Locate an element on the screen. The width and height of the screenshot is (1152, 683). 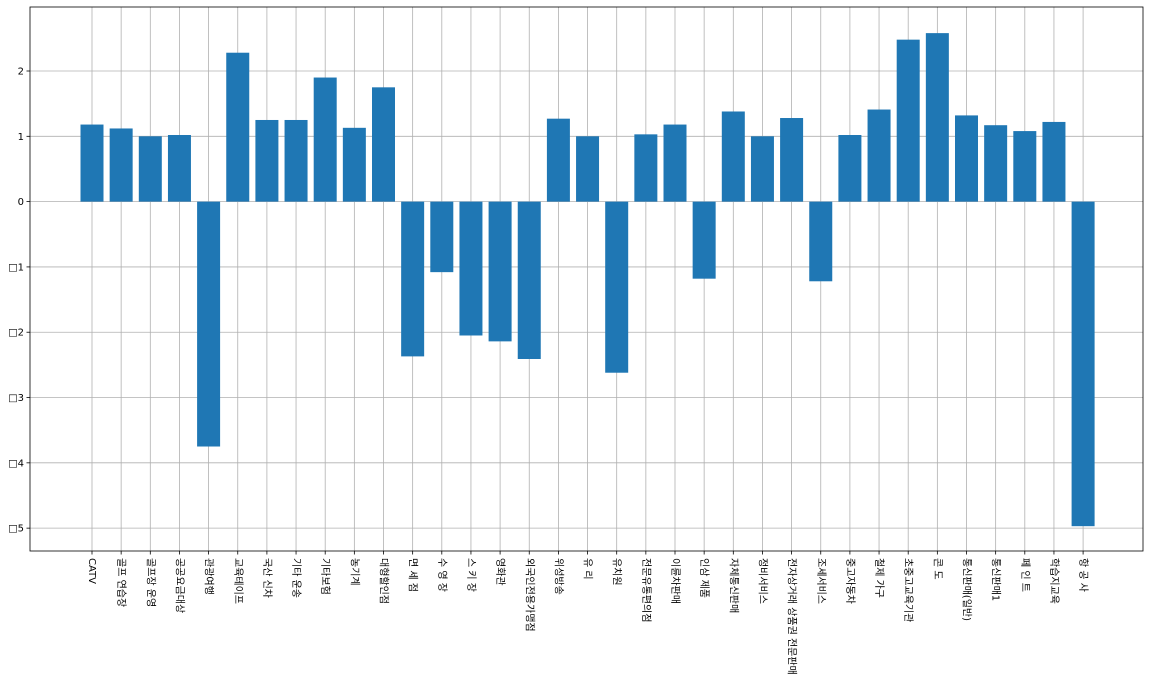
x-tick-label: 외국인전용가맹점 is located at coordinates (529, 595).